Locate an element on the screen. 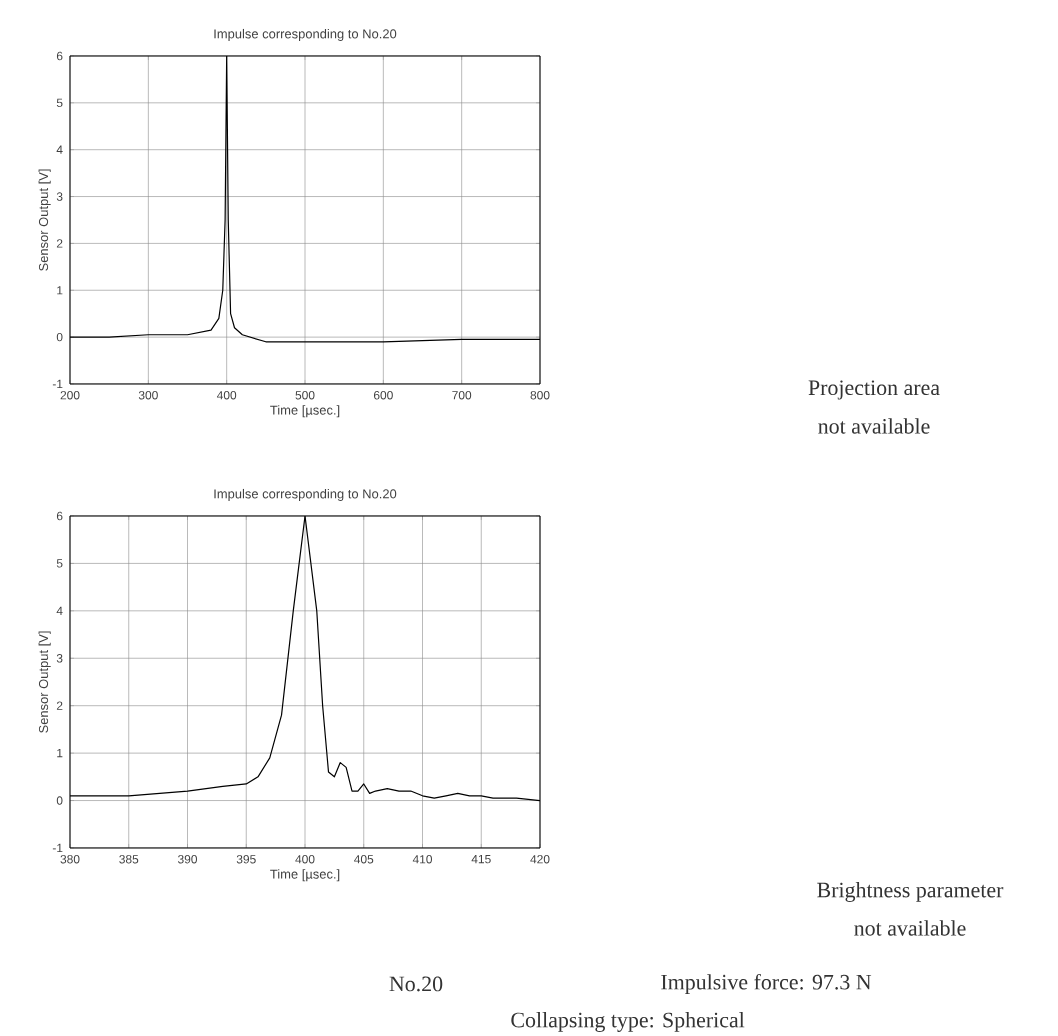  text: Projection area is located at coordinates (874, 390).